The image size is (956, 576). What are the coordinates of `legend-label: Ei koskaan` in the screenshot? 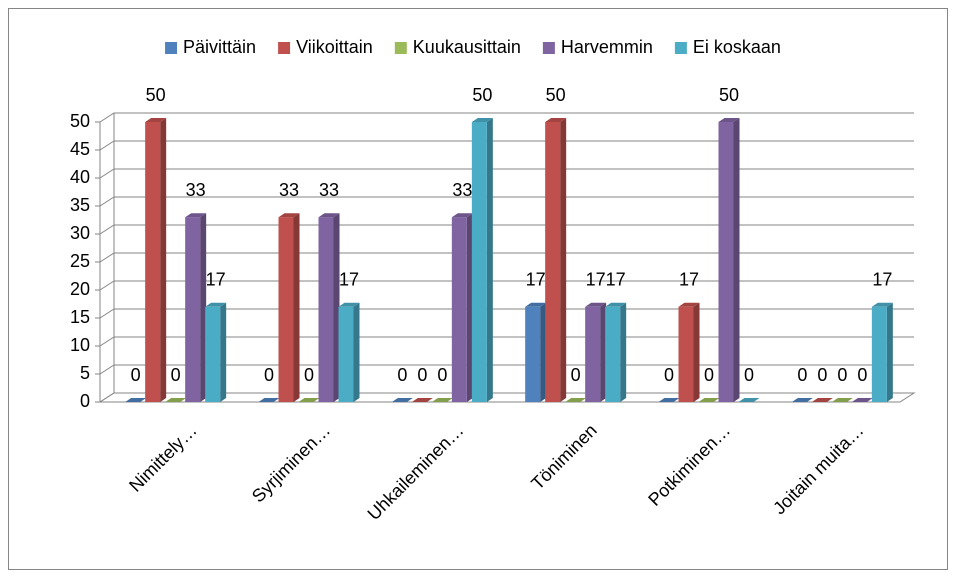 It's located at (737, 47).